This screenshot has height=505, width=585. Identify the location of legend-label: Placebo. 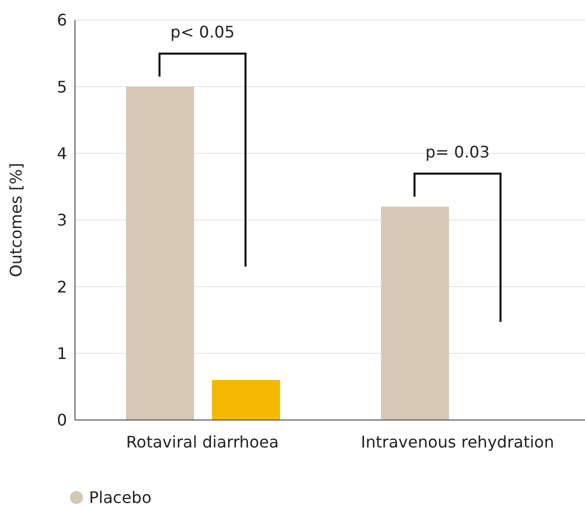
(120, 496).